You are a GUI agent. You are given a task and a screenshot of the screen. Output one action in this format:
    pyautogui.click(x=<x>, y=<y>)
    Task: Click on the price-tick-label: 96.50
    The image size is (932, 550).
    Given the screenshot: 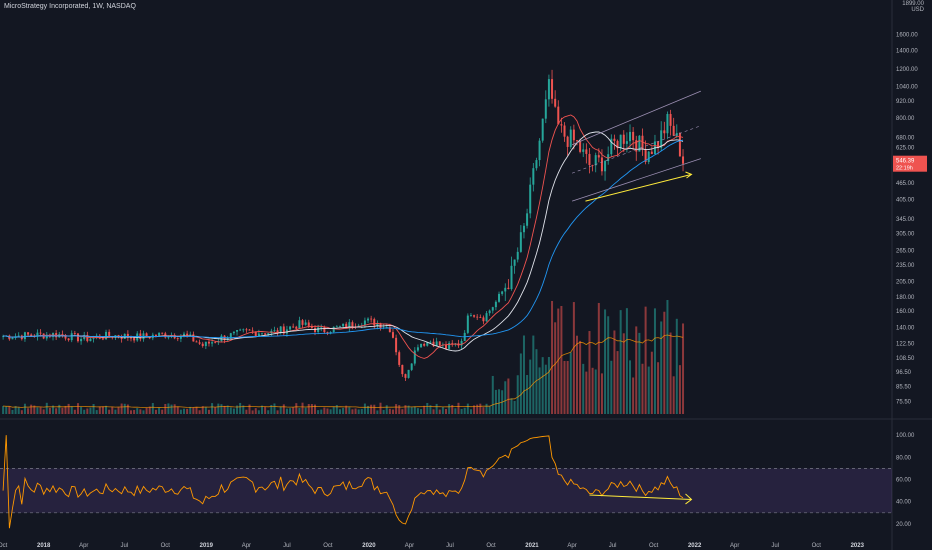 What is the action you would take?
    pyautogui.click(x=904, y=373)
    